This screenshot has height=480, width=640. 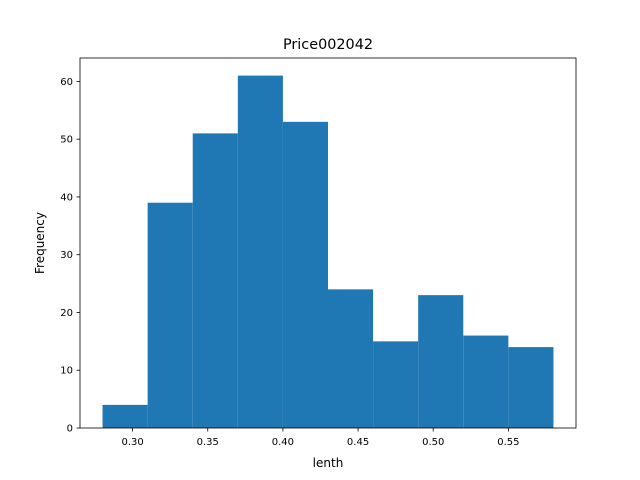 What do you see at coordinates (70, 429) in the screenshot?
I see `y-tick-label: 0` at bounding box center [70, 429].